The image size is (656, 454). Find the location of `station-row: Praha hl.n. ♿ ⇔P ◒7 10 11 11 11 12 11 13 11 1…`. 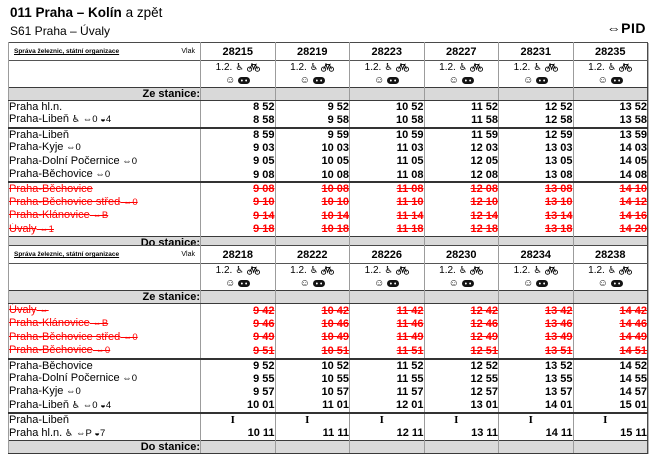

station-row: Praha hl.n. ♿ ⇔P ◒7 10 11 11 11 12 11 13 11 1… is located at coordinates (328, 433).